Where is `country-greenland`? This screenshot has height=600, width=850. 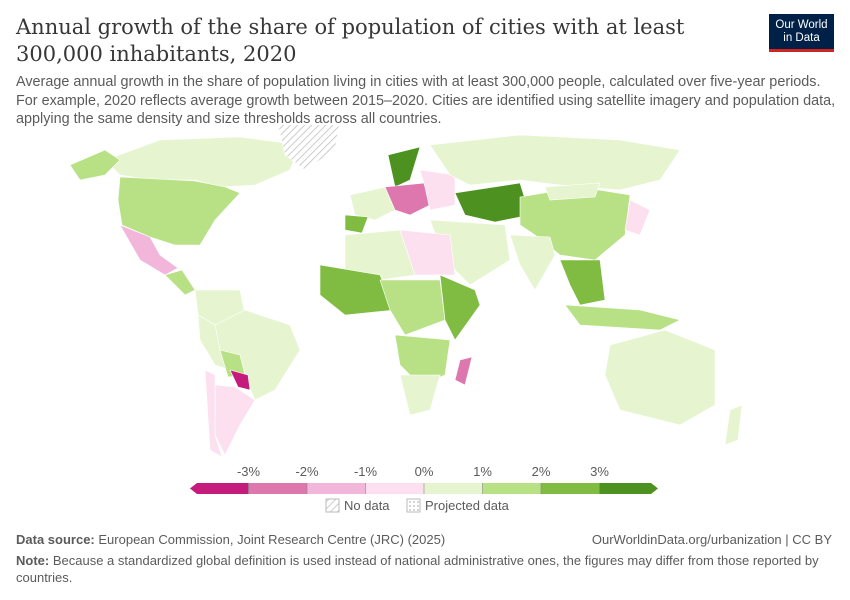
country-greenland is located at coordinates (308, 148).